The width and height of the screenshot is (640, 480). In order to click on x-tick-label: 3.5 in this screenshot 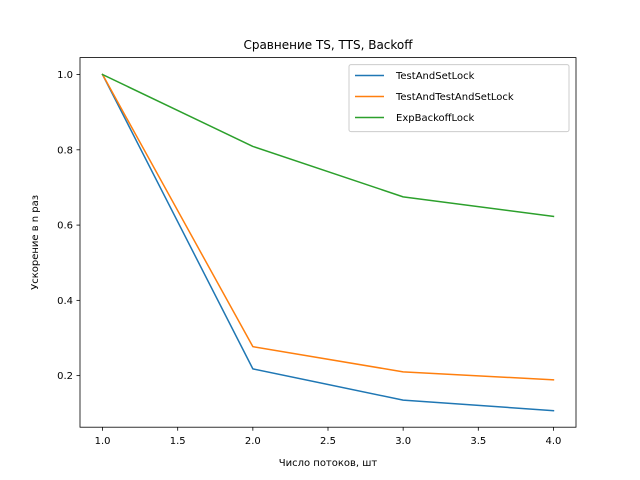, I will do `click(478, 441)`.